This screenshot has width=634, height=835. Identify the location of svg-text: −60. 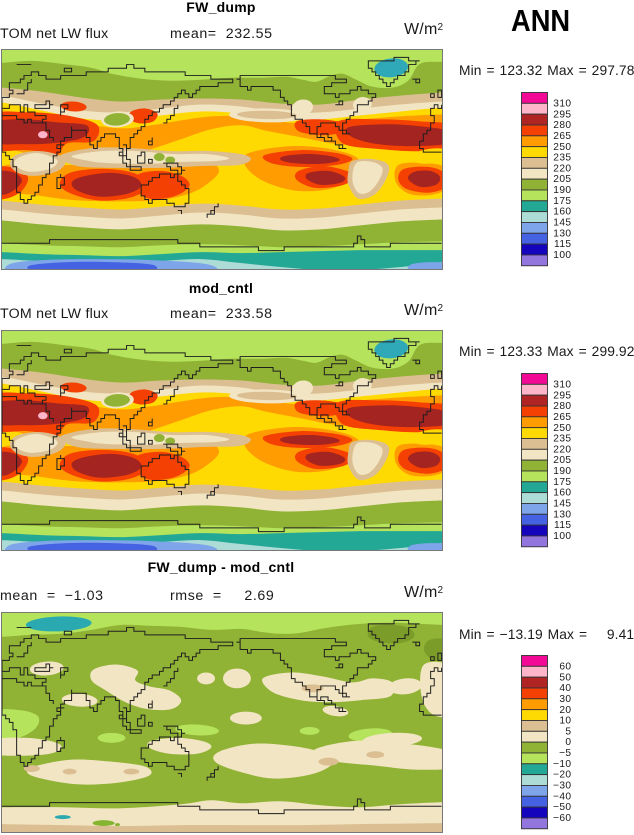
(562, 818).